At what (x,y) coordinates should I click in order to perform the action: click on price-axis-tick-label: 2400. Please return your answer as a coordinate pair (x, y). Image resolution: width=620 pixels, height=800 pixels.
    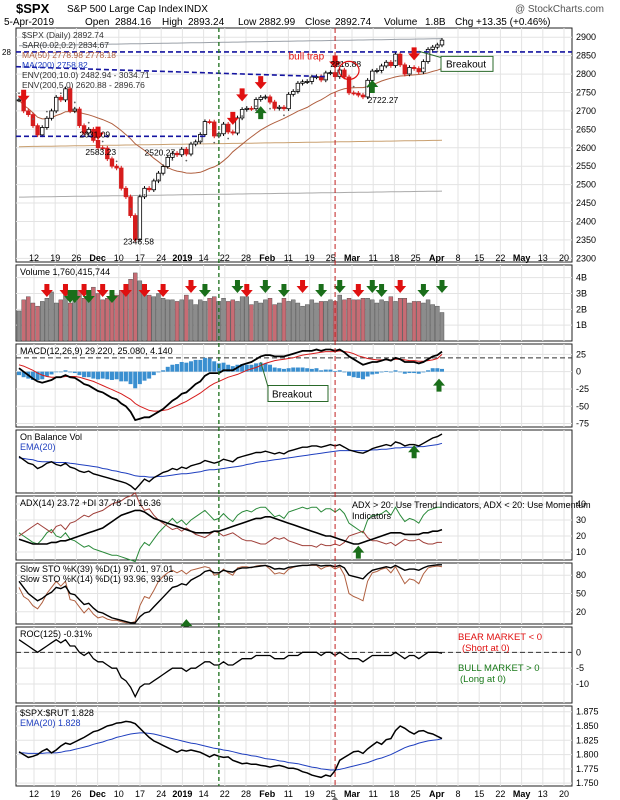
    Looking at the image, I should click on (586, 221).